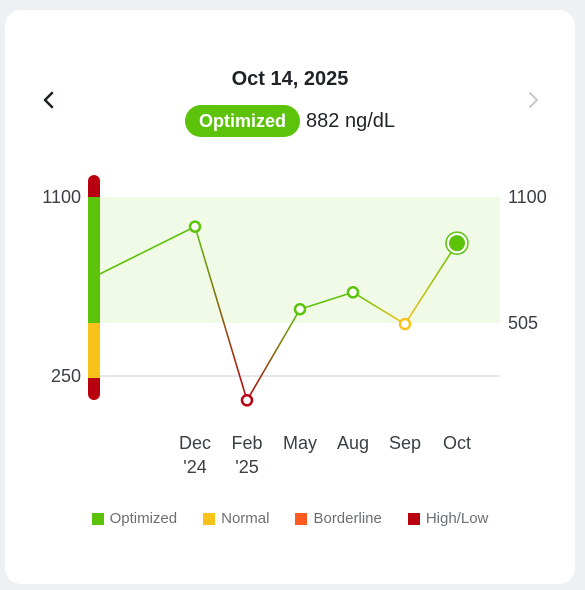  I want to click on x-tick-sublabel: '25, so click(246, 467).